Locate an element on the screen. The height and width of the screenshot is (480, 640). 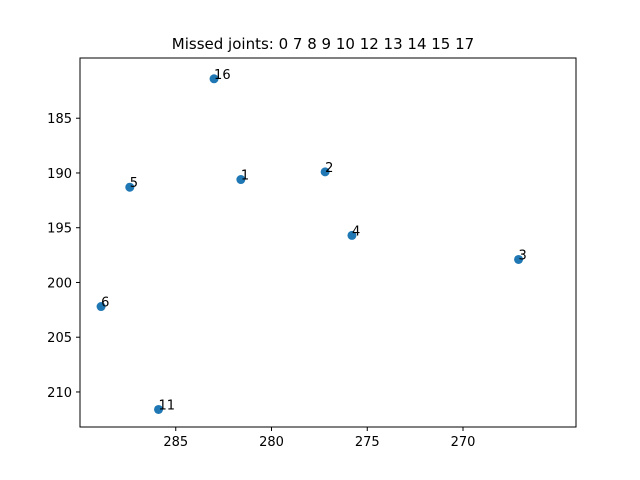
point-label: 2 is located at coordinates (329, 168).